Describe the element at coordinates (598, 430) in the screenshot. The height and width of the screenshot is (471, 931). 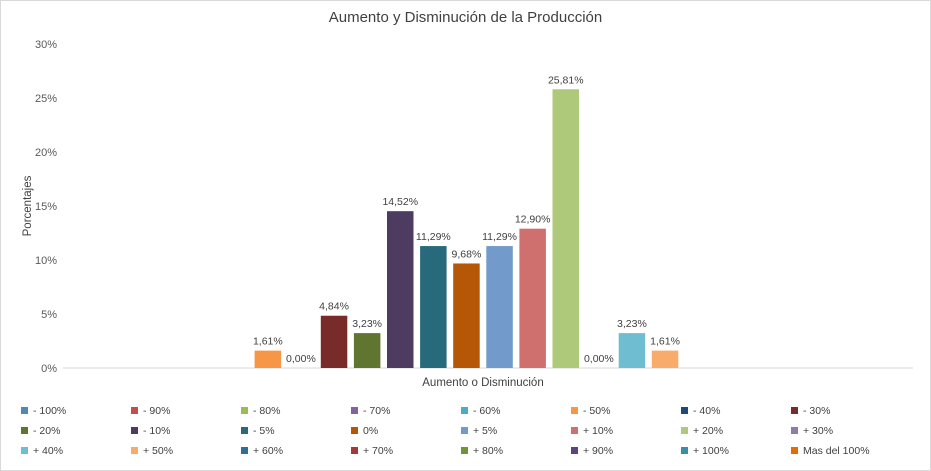
I see `legend-label: + 10%` at that location.